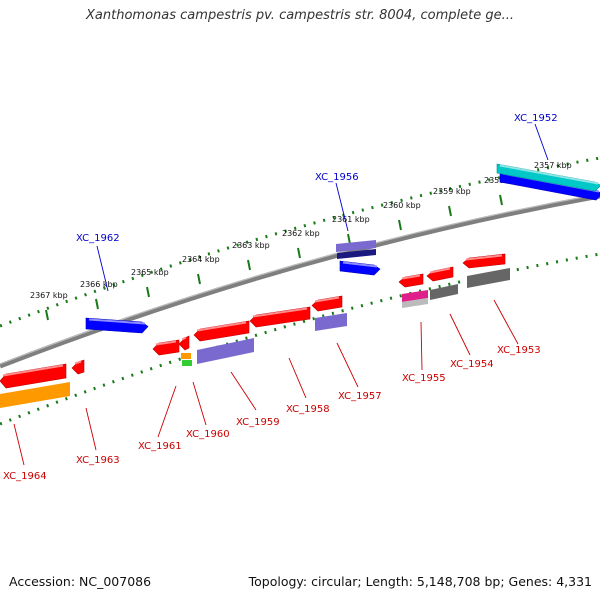 This screenshot has height=600, width=600. What do you see at coordinates (351, 219) in the screenshot?
I see `tick-label: 2361 kbp` at bounding box center [351, 219].